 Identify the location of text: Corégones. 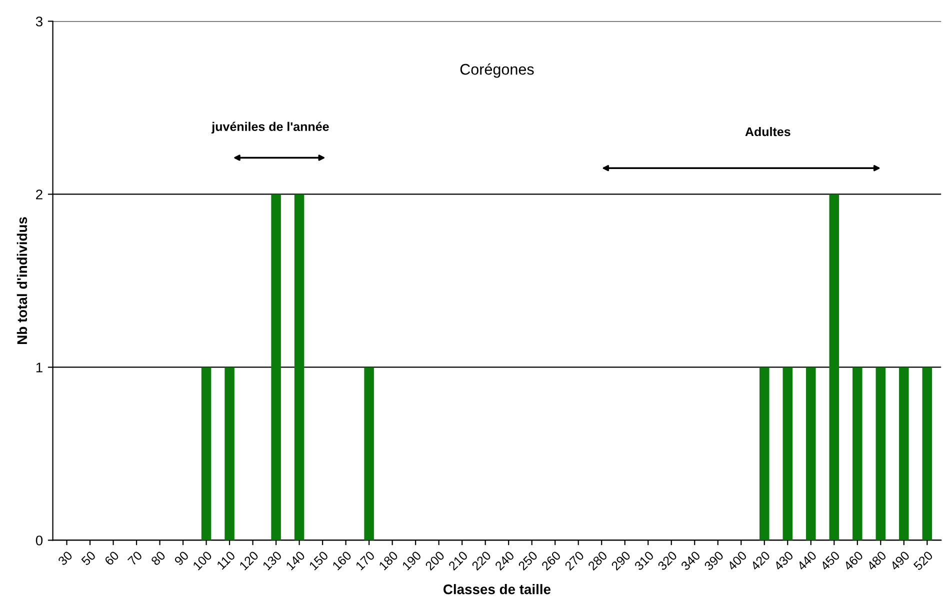
(497, 70).